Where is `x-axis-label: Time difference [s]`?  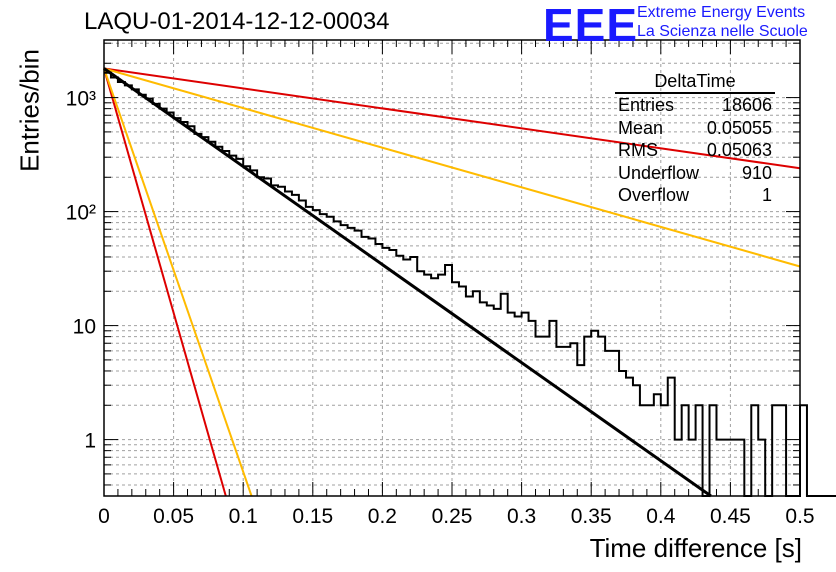 x-axis-label: Time difference [s] is located at coordinates (695, 548).